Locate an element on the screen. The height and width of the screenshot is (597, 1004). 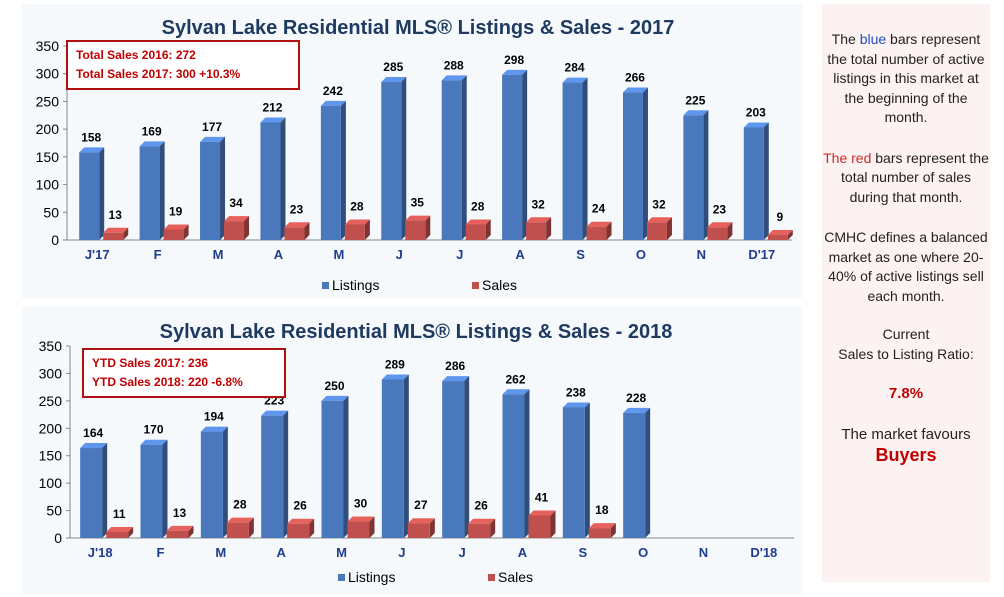
text: The is located at coordinates (845, 39).